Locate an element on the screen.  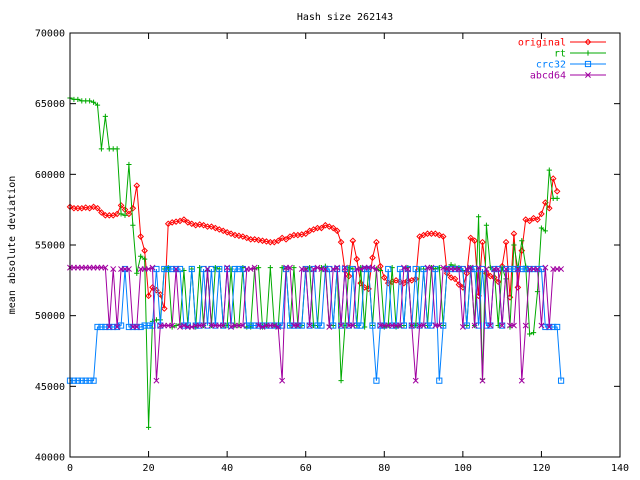
y-axis-label: mean absolute deviation is located at coordinates (12, 245).